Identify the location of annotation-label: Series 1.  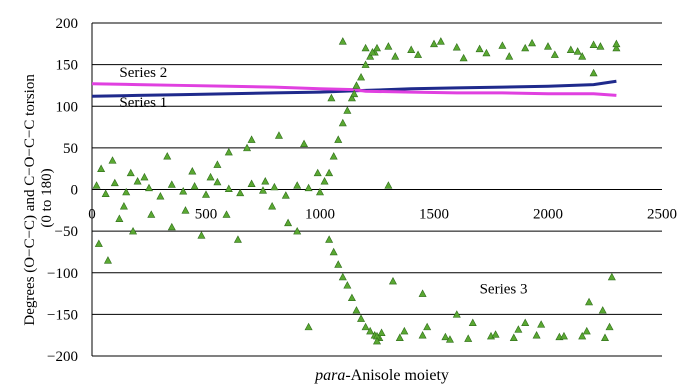
(143, 103).